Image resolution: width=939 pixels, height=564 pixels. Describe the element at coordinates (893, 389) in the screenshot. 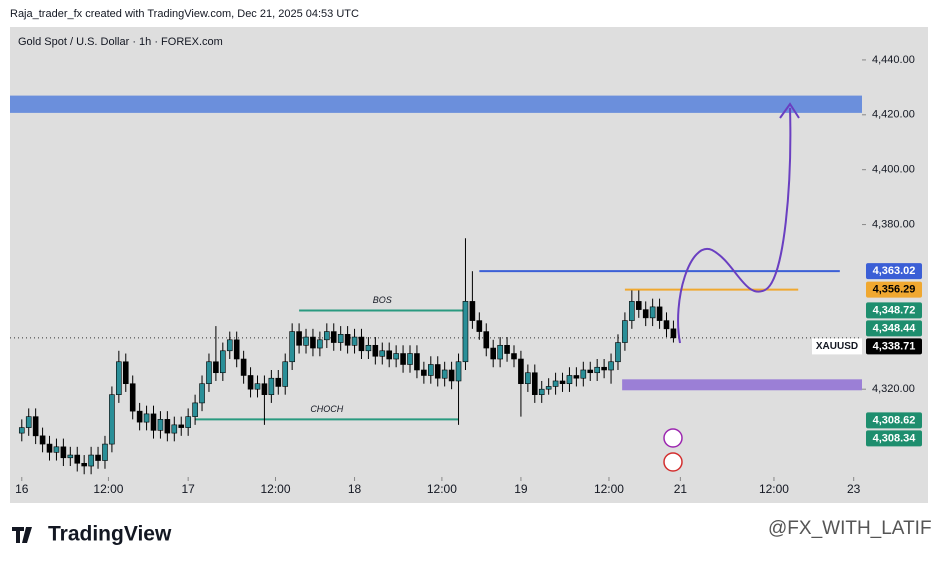

I see `y-tick-label: 4,320.00` at that location.